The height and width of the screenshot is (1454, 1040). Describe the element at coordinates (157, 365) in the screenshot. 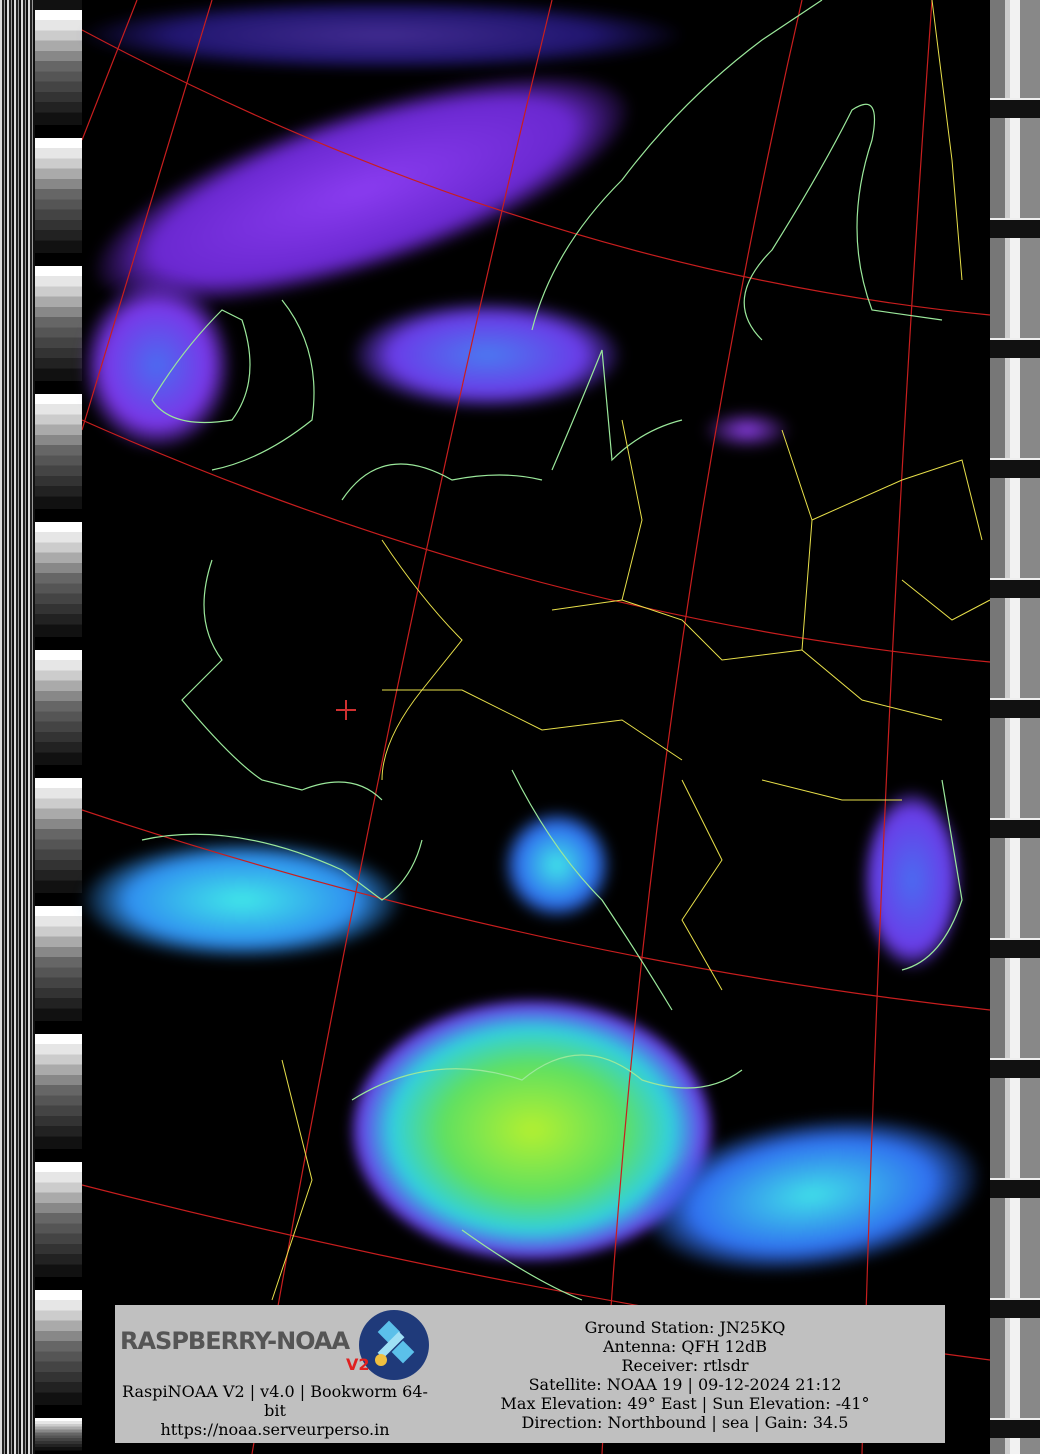

I see `cloud-atlantic` at that location.